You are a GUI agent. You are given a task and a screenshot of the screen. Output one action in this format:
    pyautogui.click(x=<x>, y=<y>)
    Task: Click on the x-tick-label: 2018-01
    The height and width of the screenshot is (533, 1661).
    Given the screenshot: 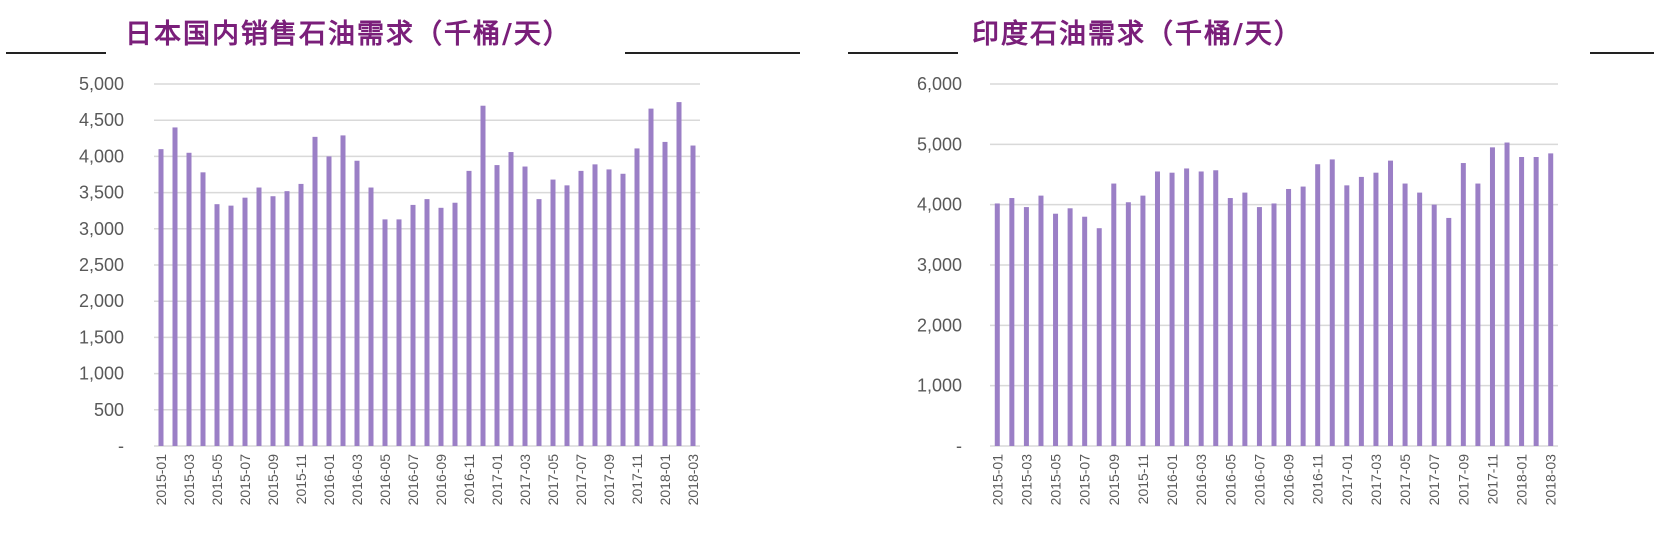 What is the action you would take?
    pyautogui.click(x=1522, y=480)
    